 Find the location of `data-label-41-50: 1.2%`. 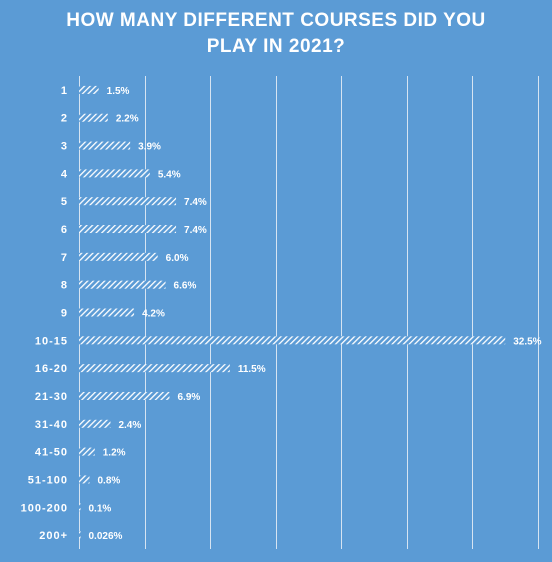

data-label-41-50: 1.2% is located at coordinates (114, 453).